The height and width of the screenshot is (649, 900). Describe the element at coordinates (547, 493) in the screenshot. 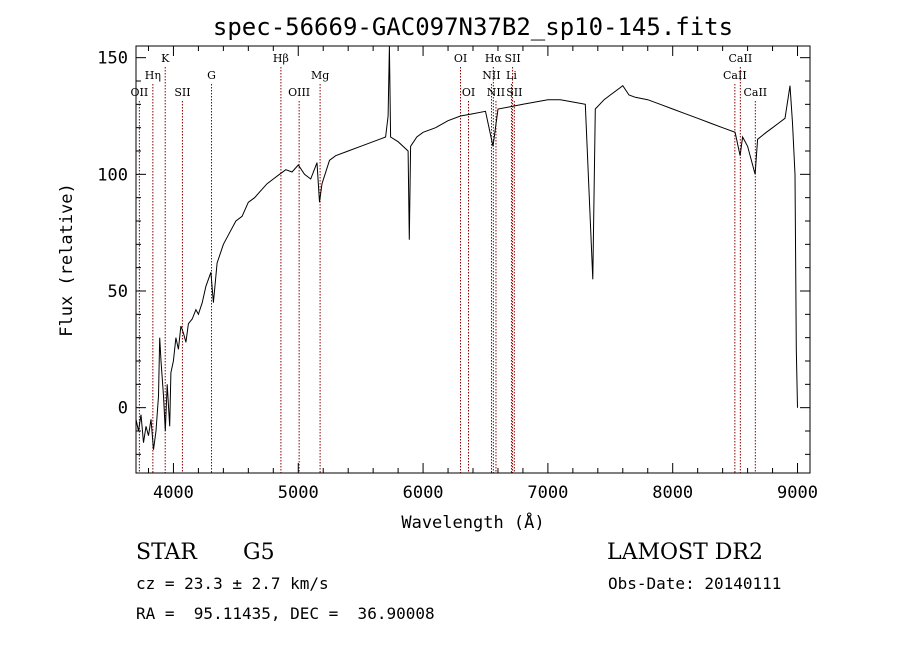

I see `x-tick-label: 7000` at that location.